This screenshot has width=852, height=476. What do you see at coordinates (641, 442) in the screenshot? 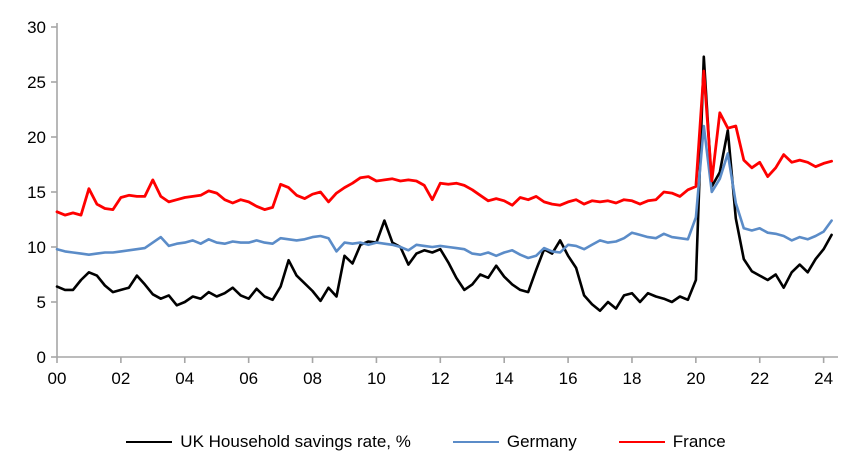
I see `legend-line-france-icon` at bounding box center [641, 442].